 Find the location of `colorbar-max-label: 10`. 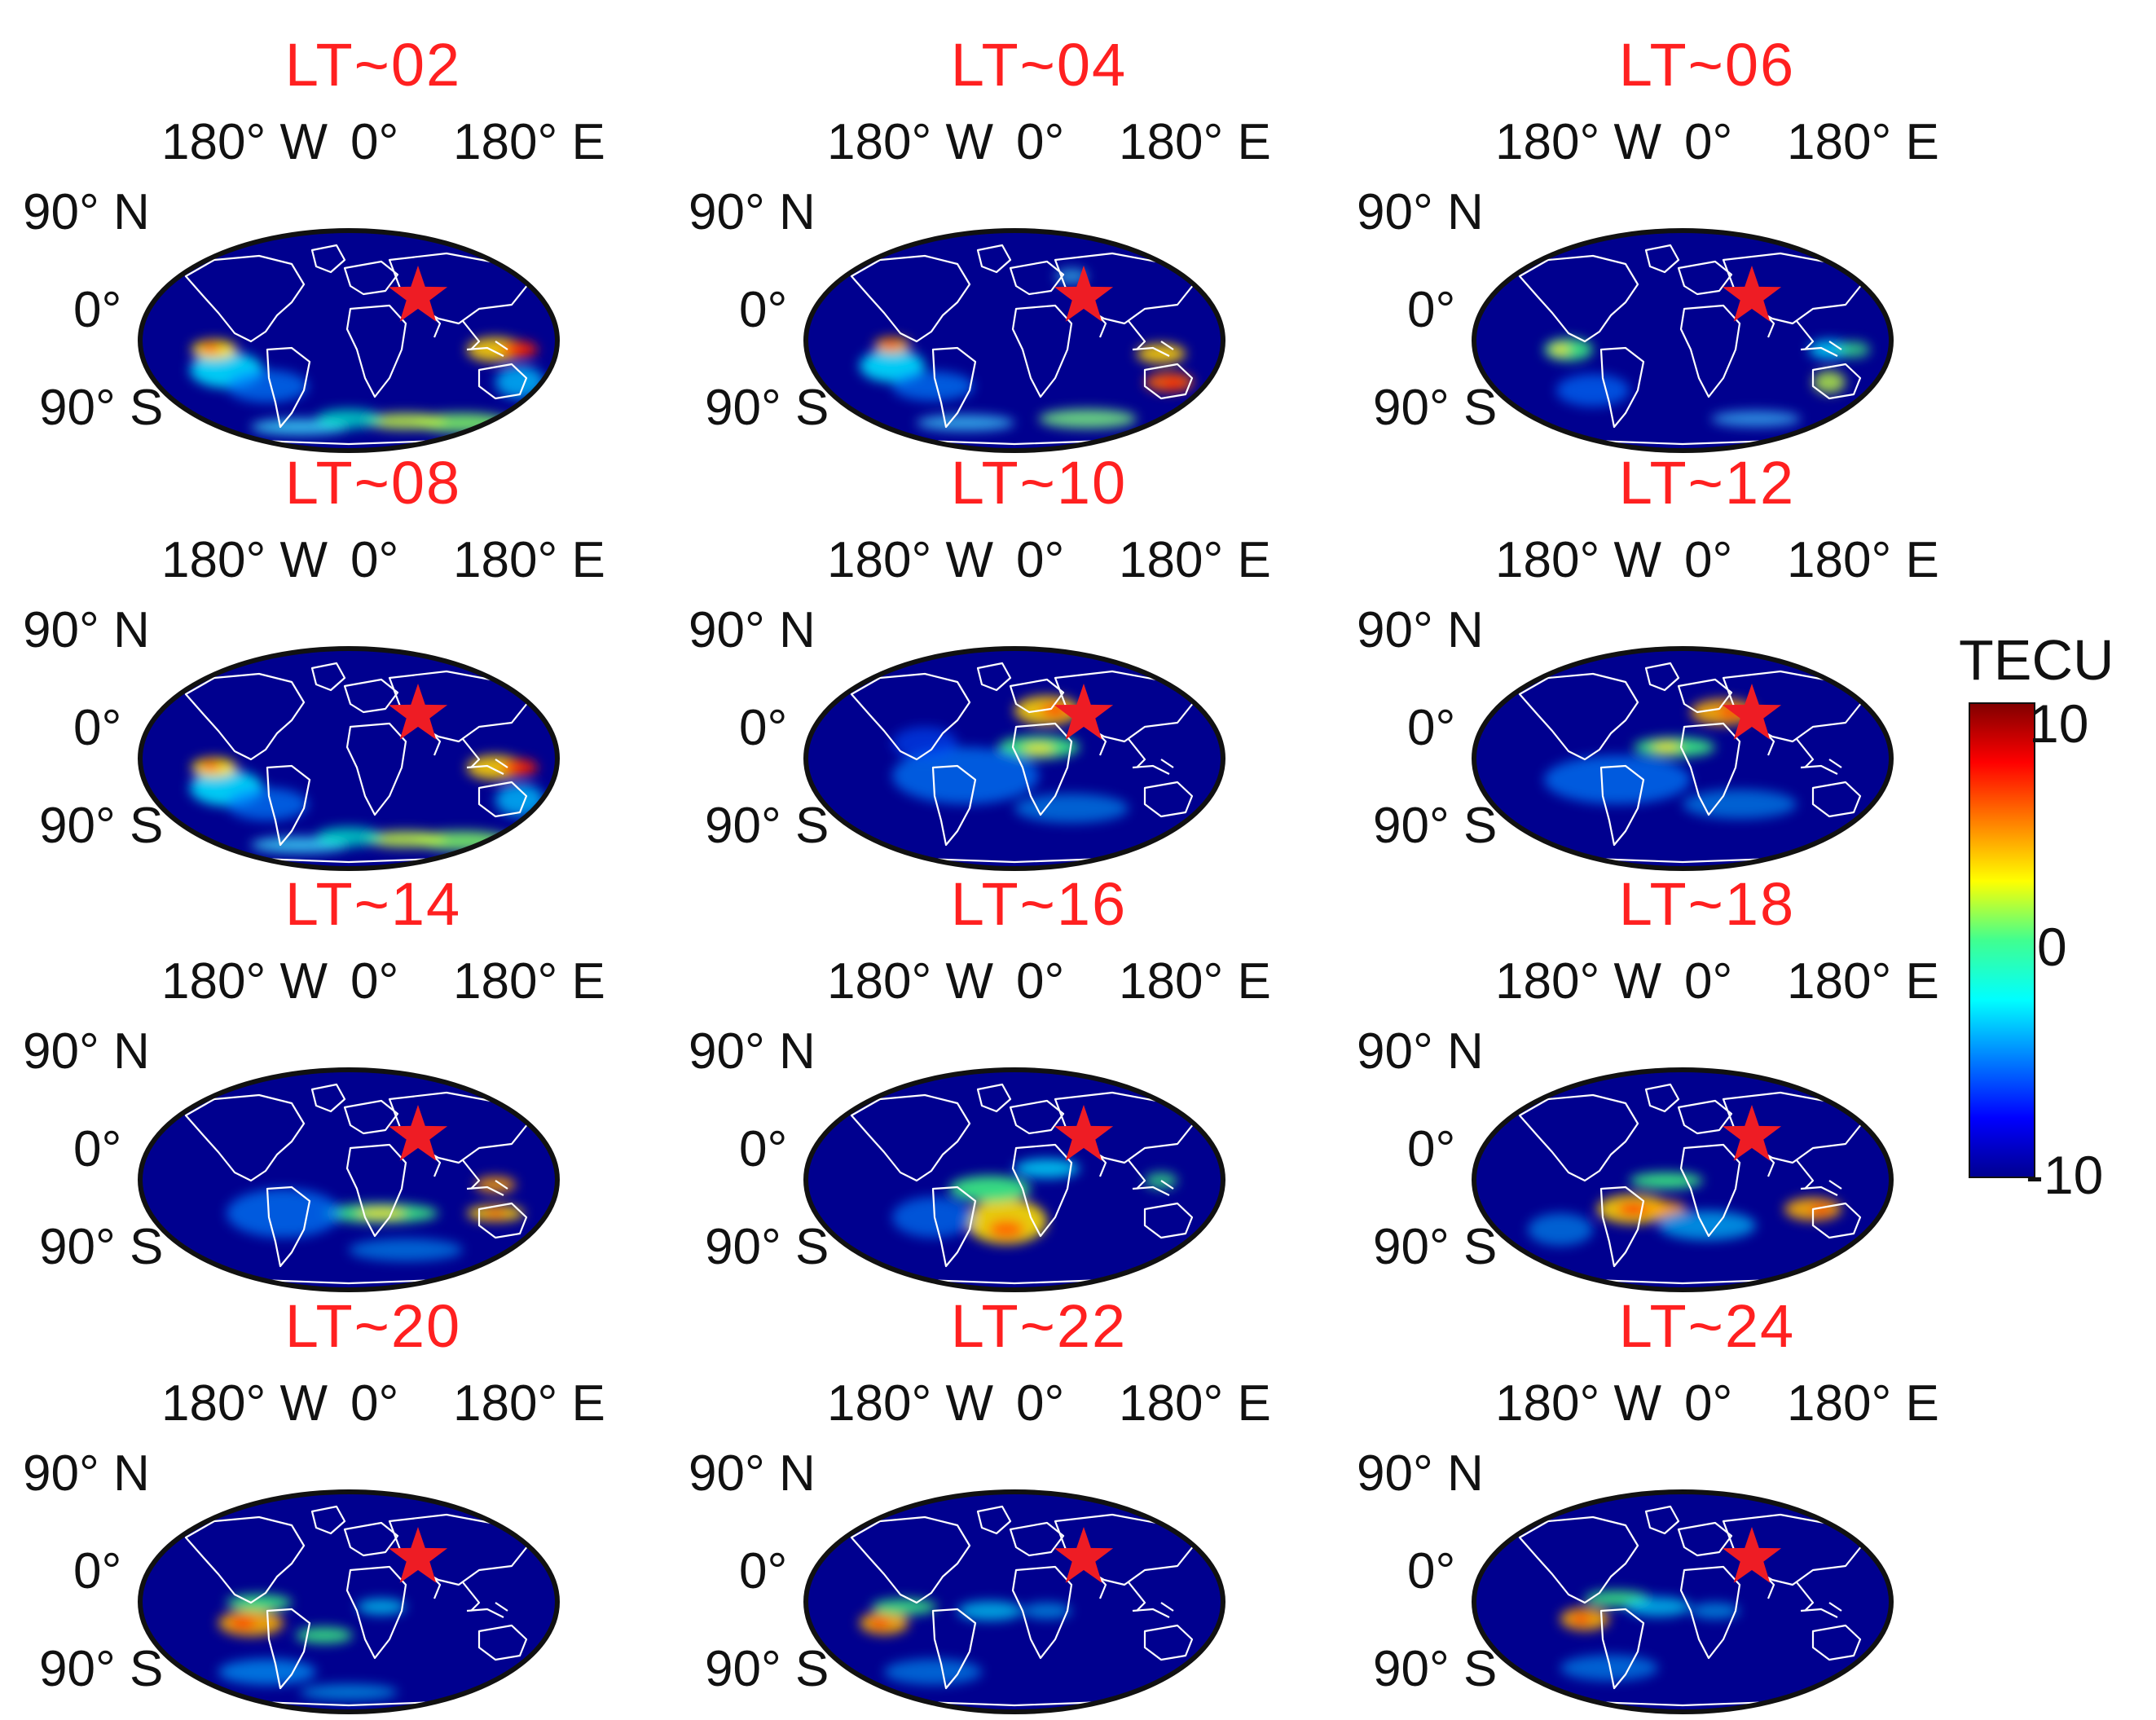

colorbar-max-label: 10 is located at coordinates (2059, 723).